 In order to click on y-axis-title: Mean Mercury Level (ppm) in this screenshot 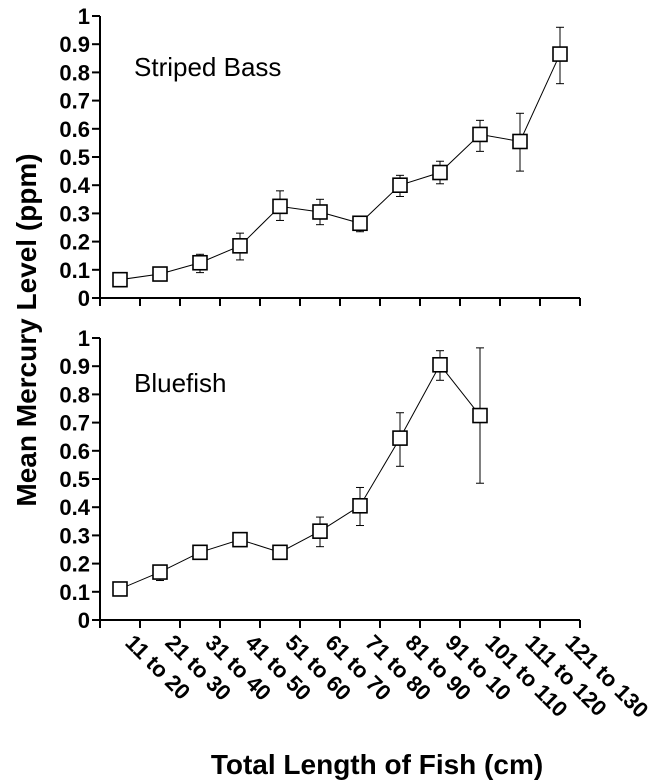, I will do `click(26, 329)`.